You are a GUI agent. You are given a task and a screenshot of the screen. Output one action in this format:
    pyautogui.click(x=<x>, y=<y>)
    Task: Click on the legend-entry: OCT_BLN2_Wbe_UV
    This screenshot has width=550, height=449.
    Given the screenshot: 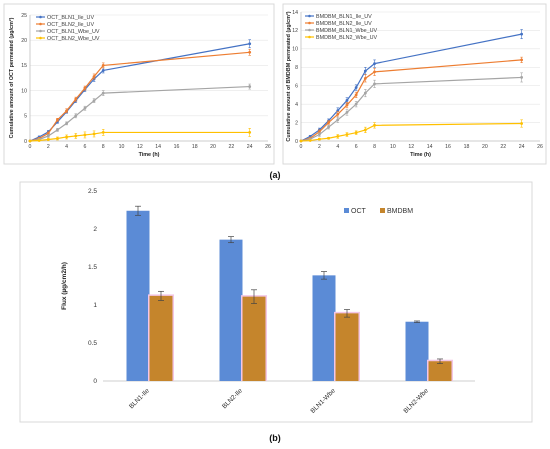 What is the action you would take?
    pyautogui.click(x=73, y=39)
    